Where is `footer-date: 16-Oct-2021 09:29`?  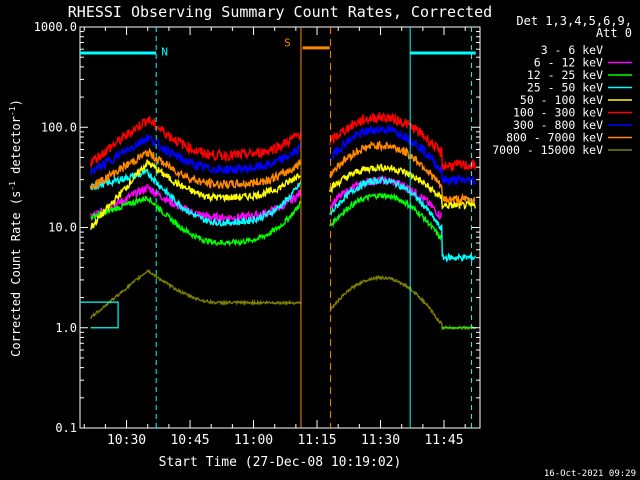 footer-date: 16-Oct-2021 09:29 is located at coordinates (590, 474).